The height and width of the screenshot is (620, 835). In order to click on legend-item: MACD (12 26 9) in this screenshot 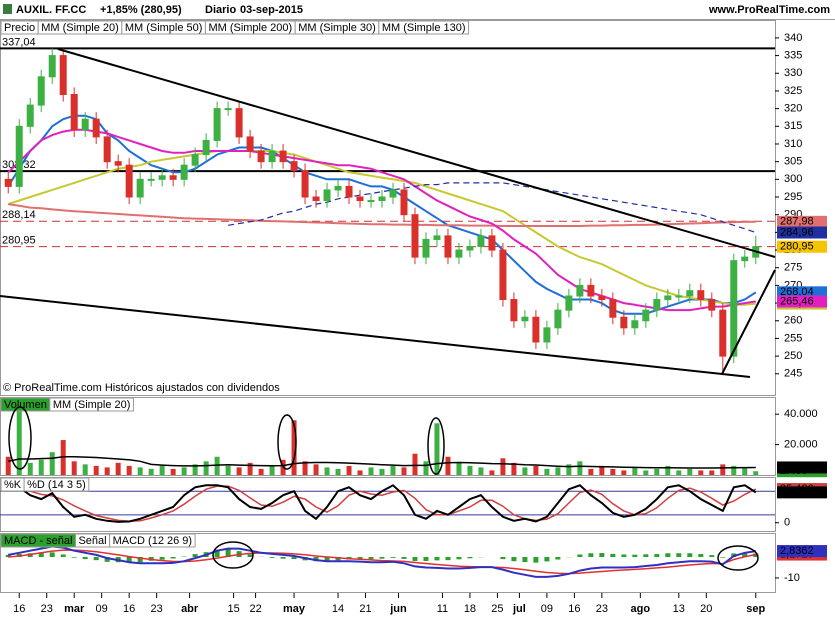, I will do `click(152, 540)`.